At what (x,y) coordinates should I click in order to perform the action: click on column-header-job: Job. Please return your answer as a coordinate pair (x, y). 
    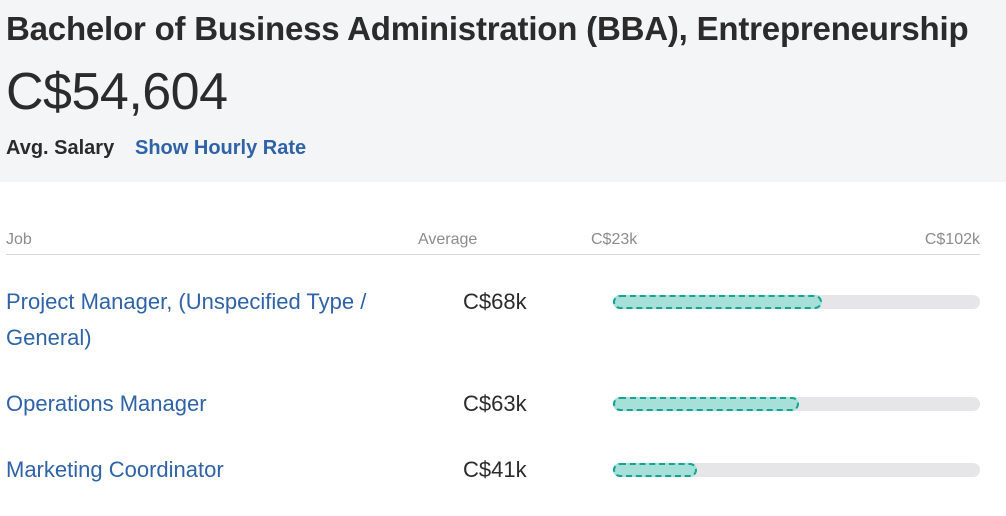
    Looking at the image, I should click on (19, 239).